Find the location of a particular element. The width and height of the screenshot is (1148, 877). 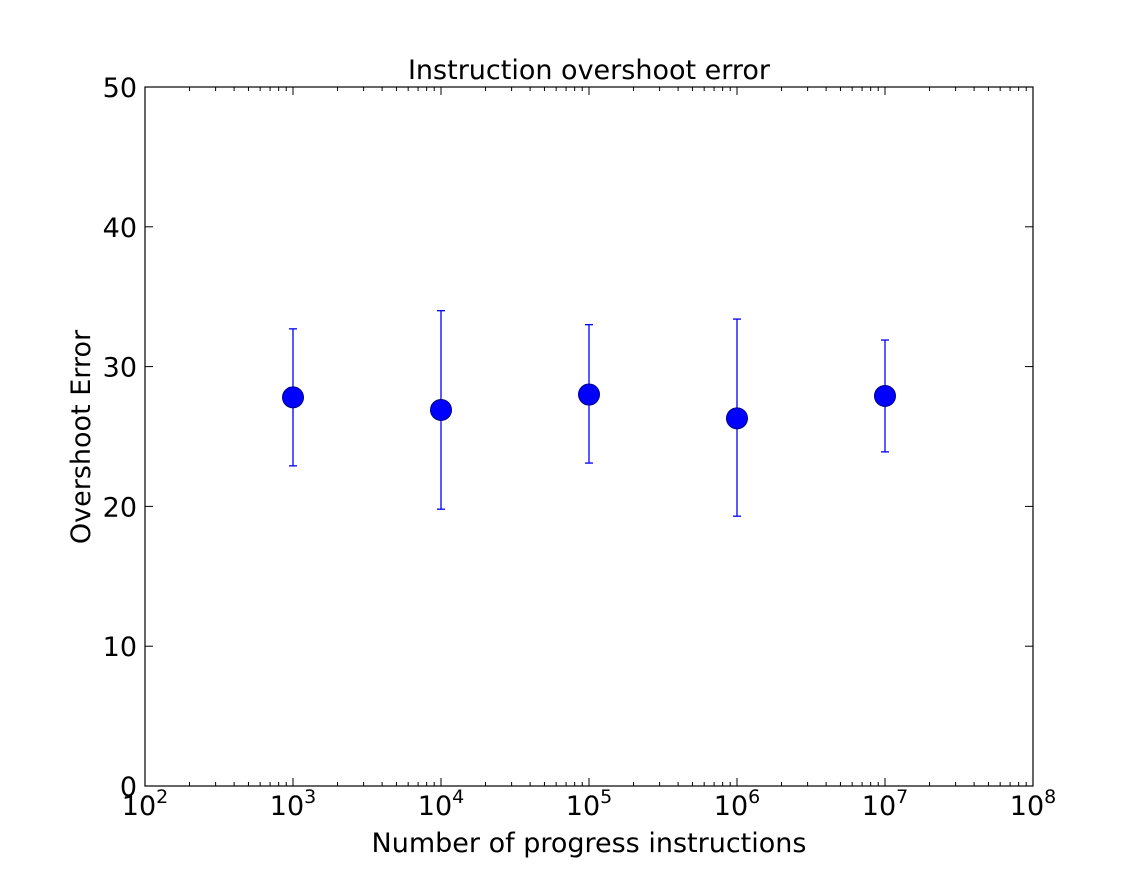

x-tick-label-exponent: 8 is located at coordinates (1050, 797).